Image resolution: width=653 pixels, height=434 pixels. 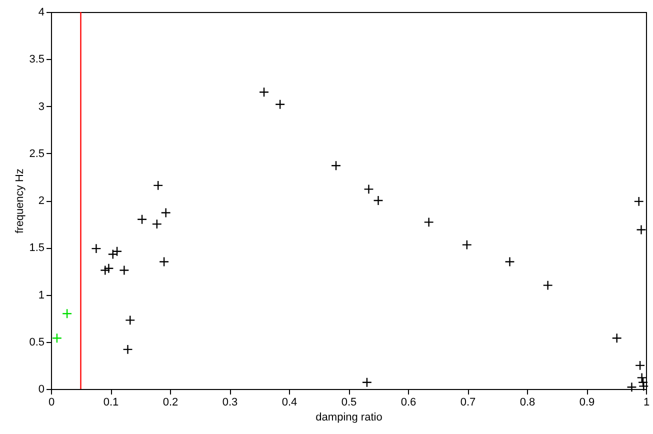 What do you see at coordinates (528, 402) in the screenshot?
I see `x-tick-label: 0.8` at bounding box center [528, 402].